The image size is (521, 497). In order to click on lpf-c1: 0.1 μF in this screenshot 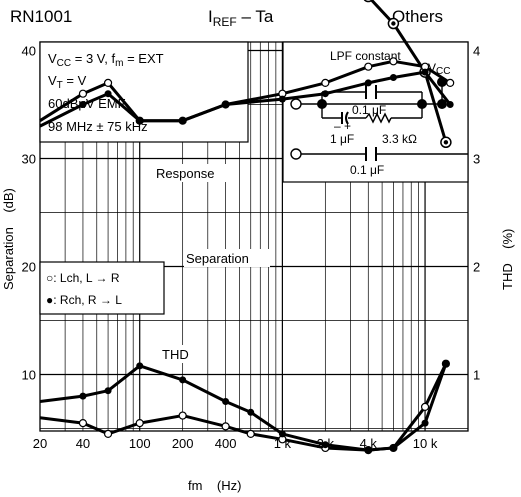, I will do `click(369, 110)`.